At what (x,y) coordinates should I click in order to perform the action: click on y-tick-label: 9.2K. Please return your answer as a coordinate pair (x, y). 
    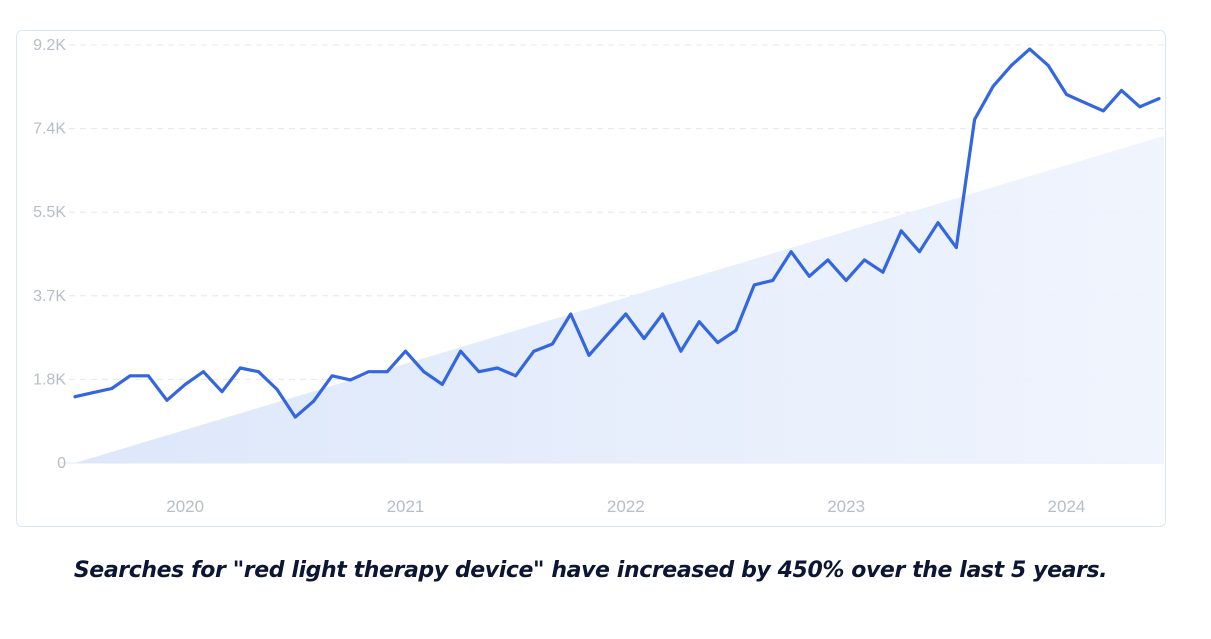
    Looking at the image, I should click on (49, 45).